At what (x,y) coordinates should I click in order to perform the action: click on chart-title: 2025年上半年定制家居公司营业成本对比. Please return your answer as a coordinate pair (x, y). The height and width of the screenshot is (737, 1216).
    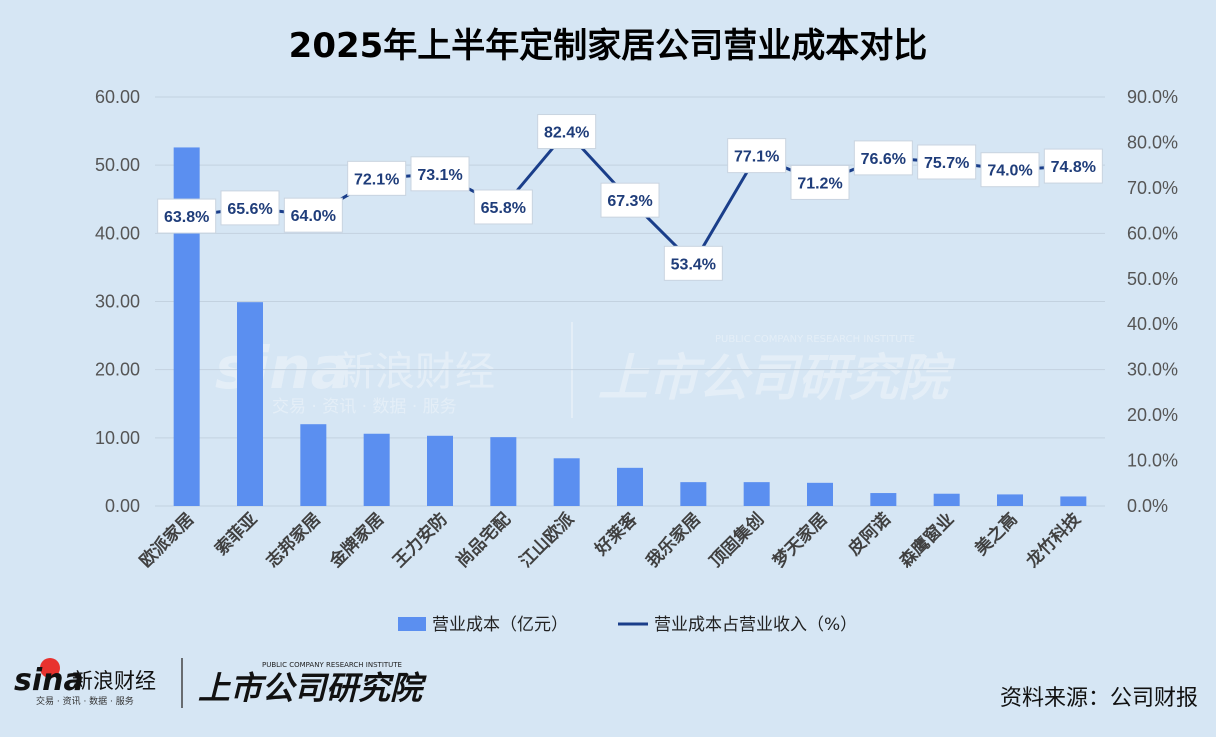
    Looking at the image, I should click on (608, 46).